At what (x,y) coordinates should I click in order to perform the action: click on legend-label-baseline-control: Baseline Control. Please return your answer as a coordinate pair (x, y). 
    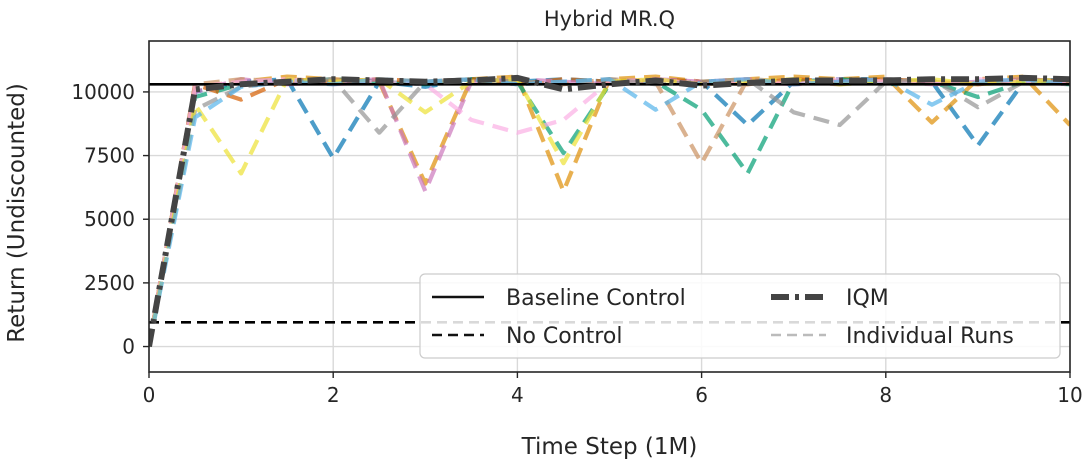
    Looking at the image, I should click on (596, 298).